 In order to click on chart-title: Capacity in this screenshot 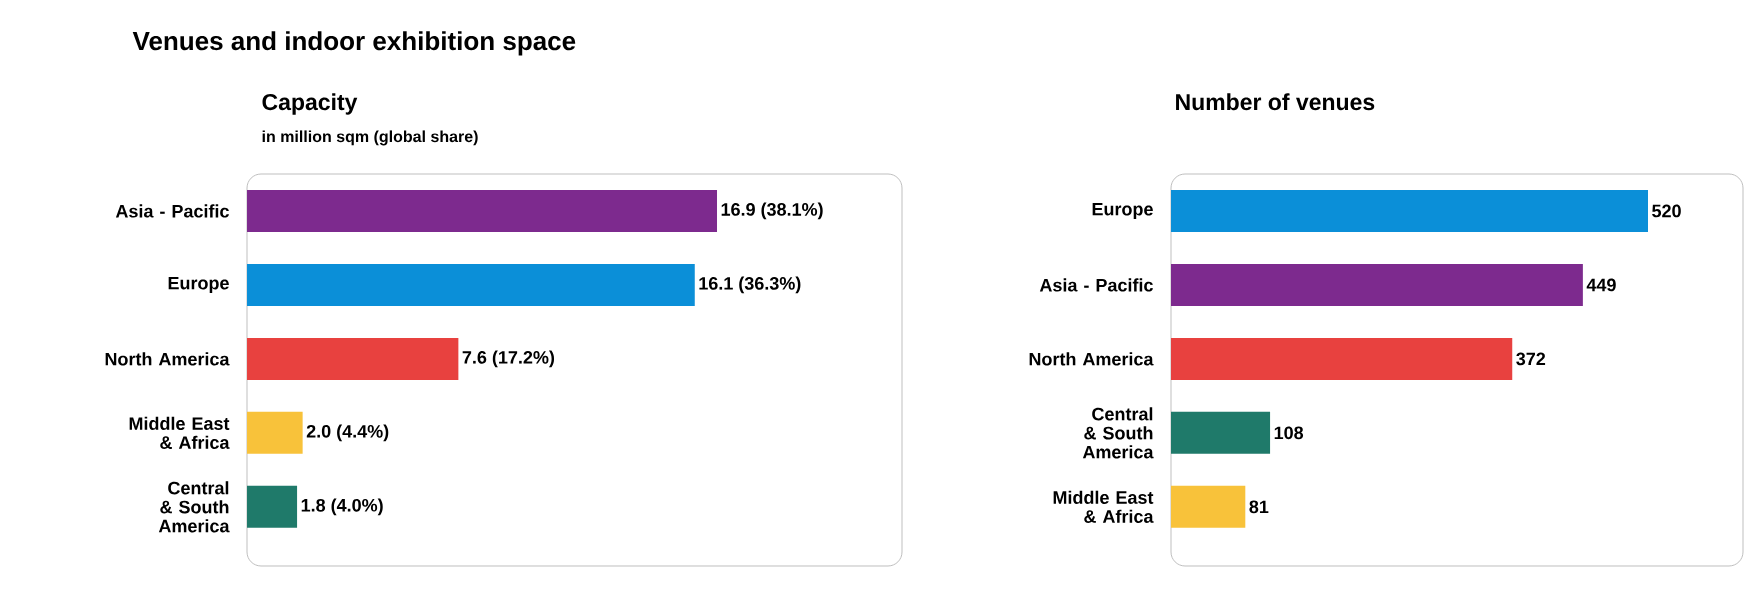, I will do `click(310, 104)`.